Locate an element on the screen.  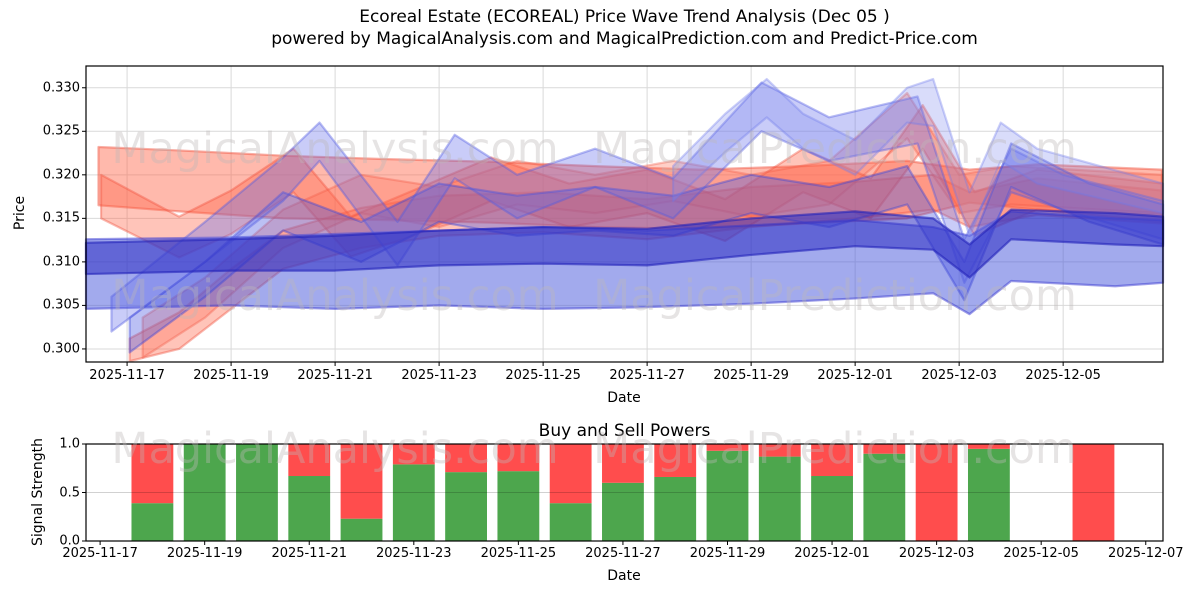
price-band-red-flat-channel is located at coordinates (630, 187).